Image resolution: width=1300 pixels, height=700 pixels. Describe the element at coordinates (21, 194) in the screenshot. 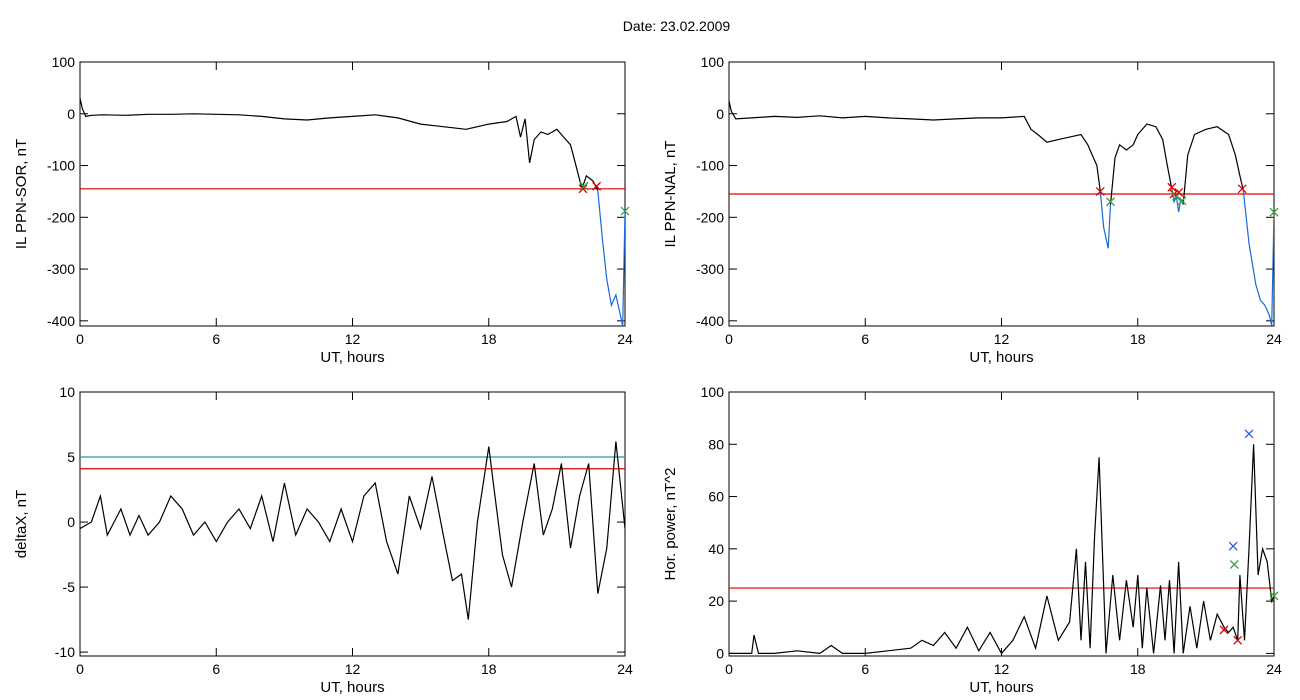

I see `y-axis-label: IL PPN-SOR, nT` at that location.